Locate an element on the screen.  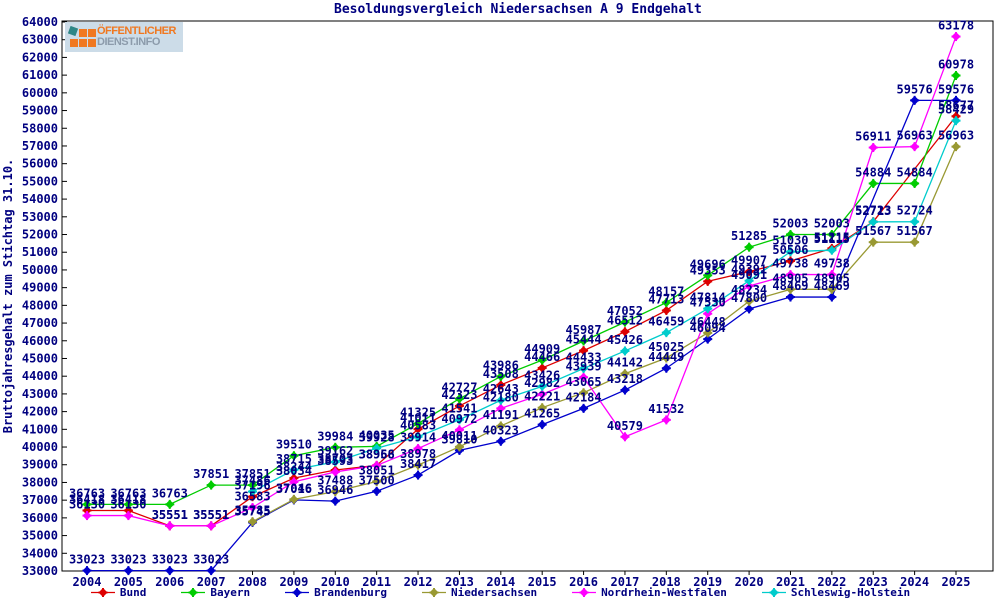
y-tick-label: 40000 is located at coordinates (40, 447).